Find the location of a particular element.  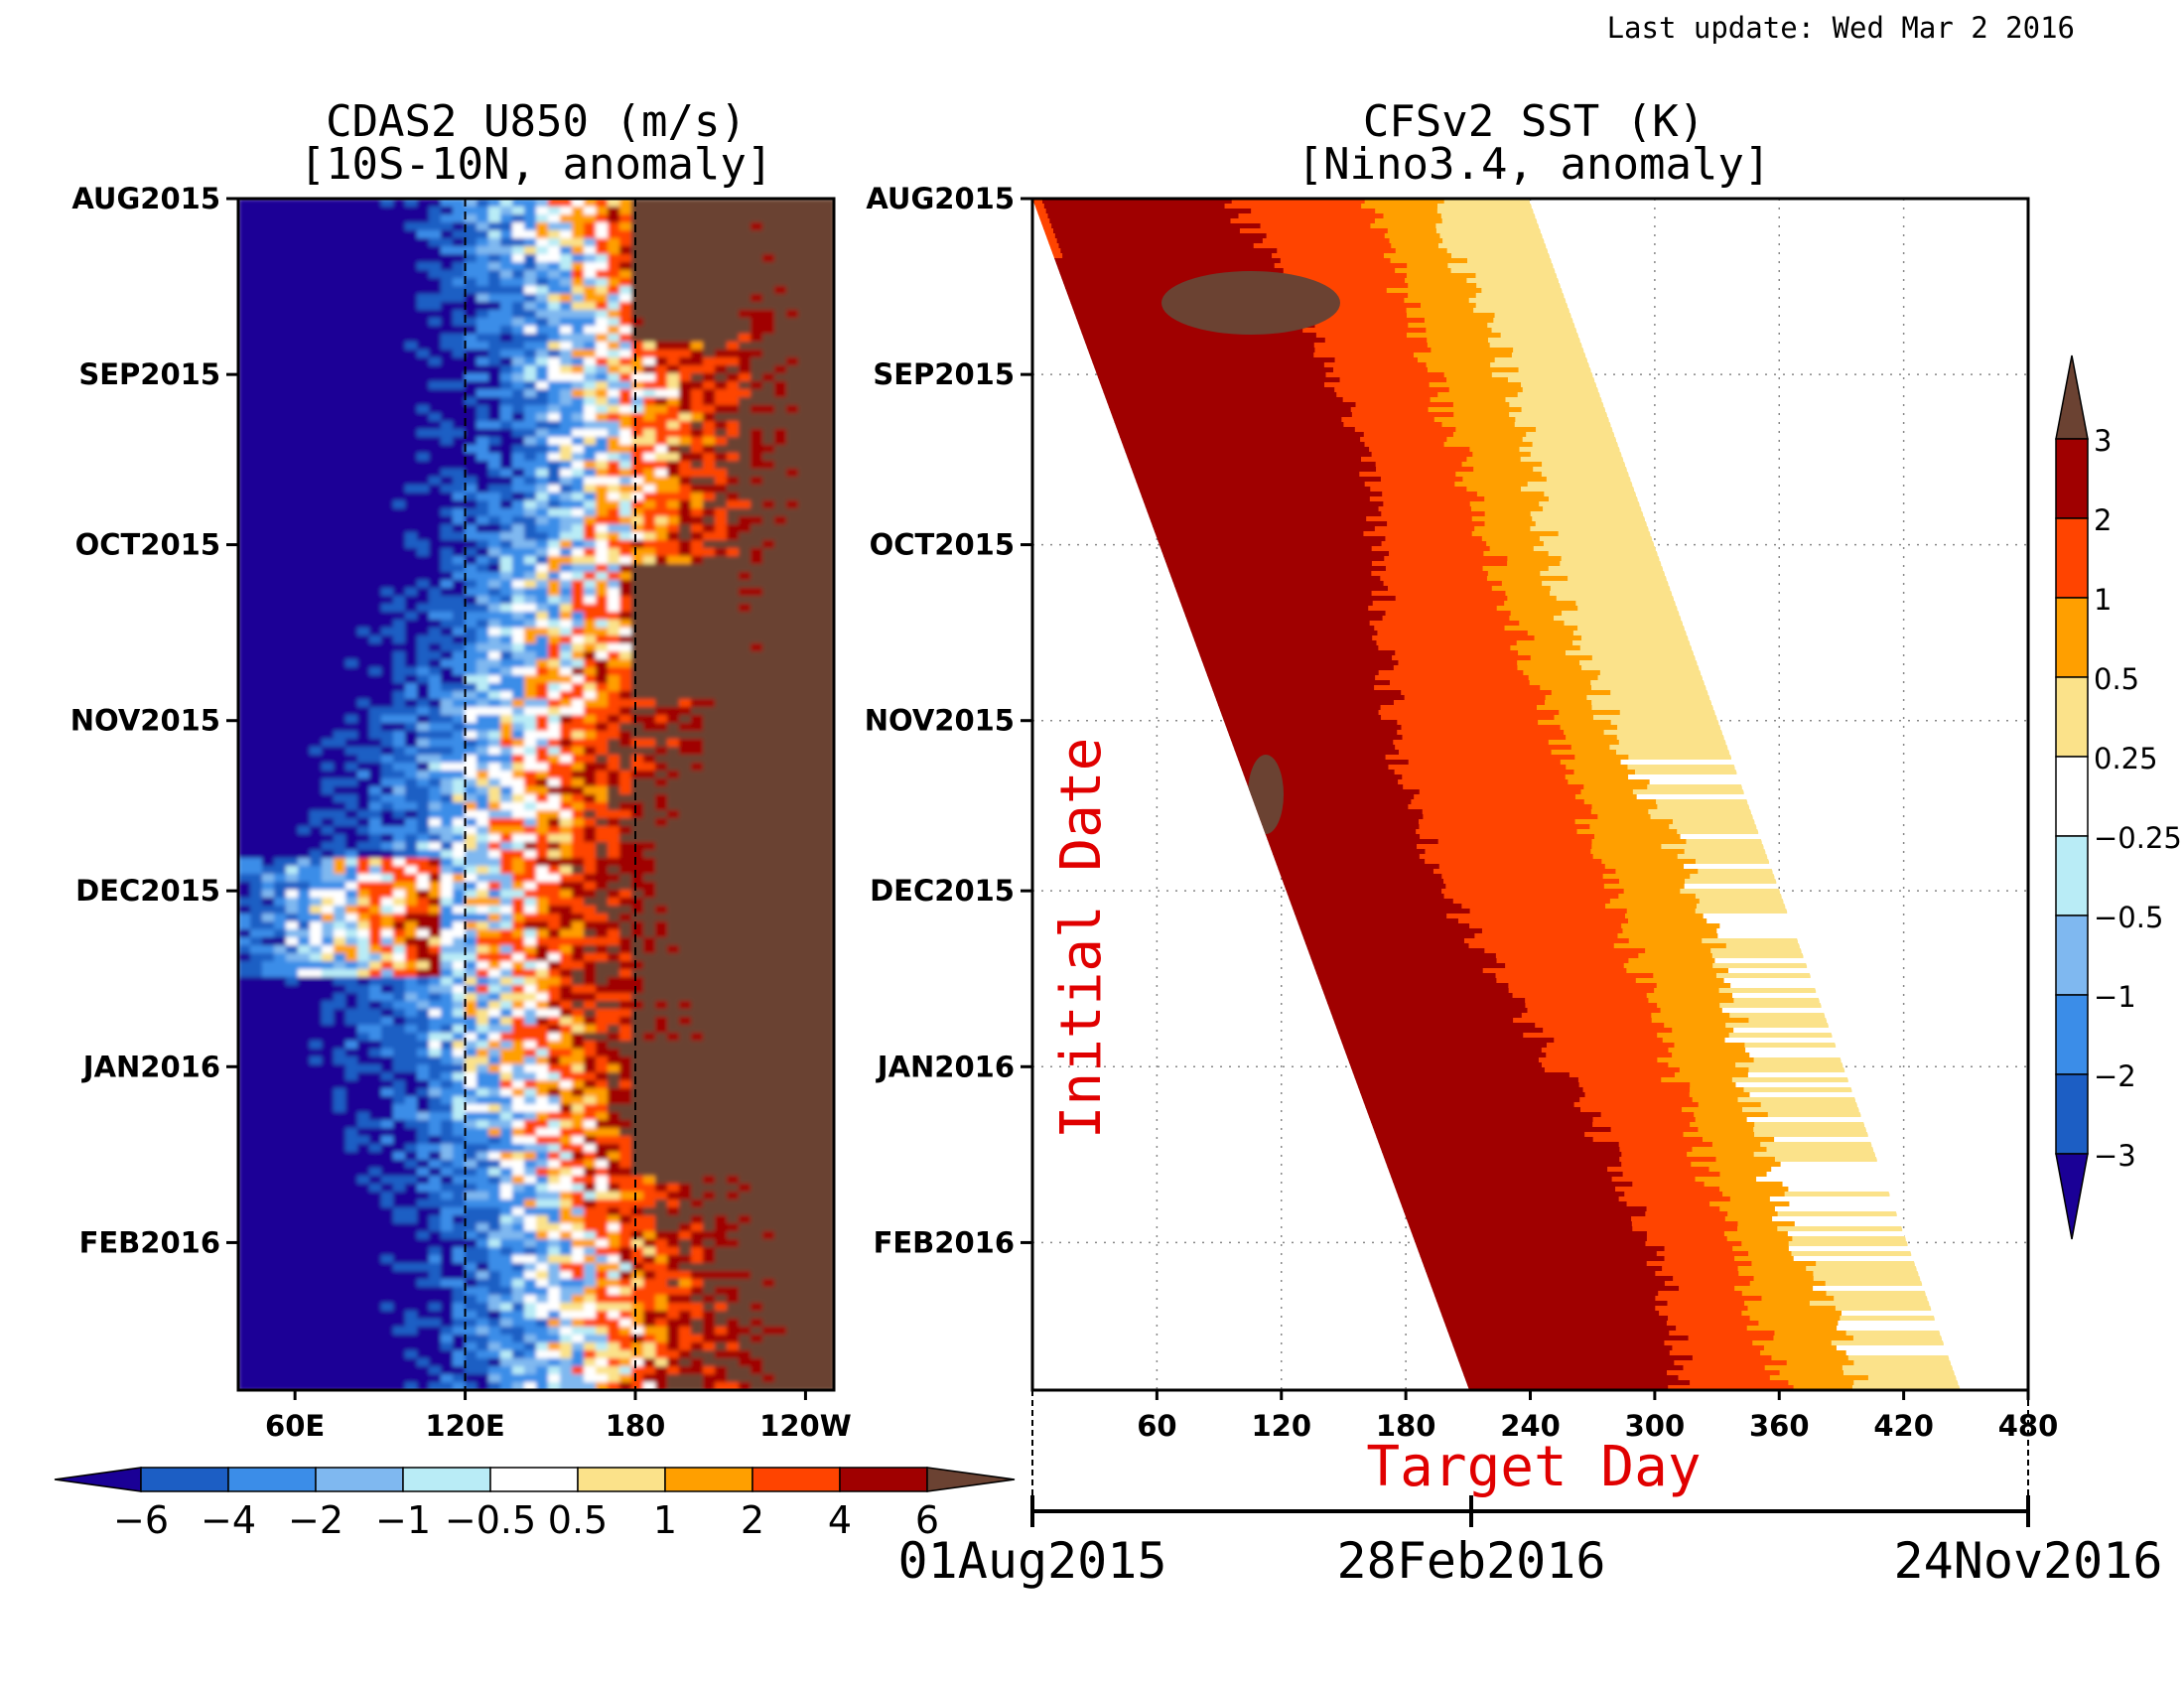

colorbar-label: 3 is located at coordinates (2103, 441).